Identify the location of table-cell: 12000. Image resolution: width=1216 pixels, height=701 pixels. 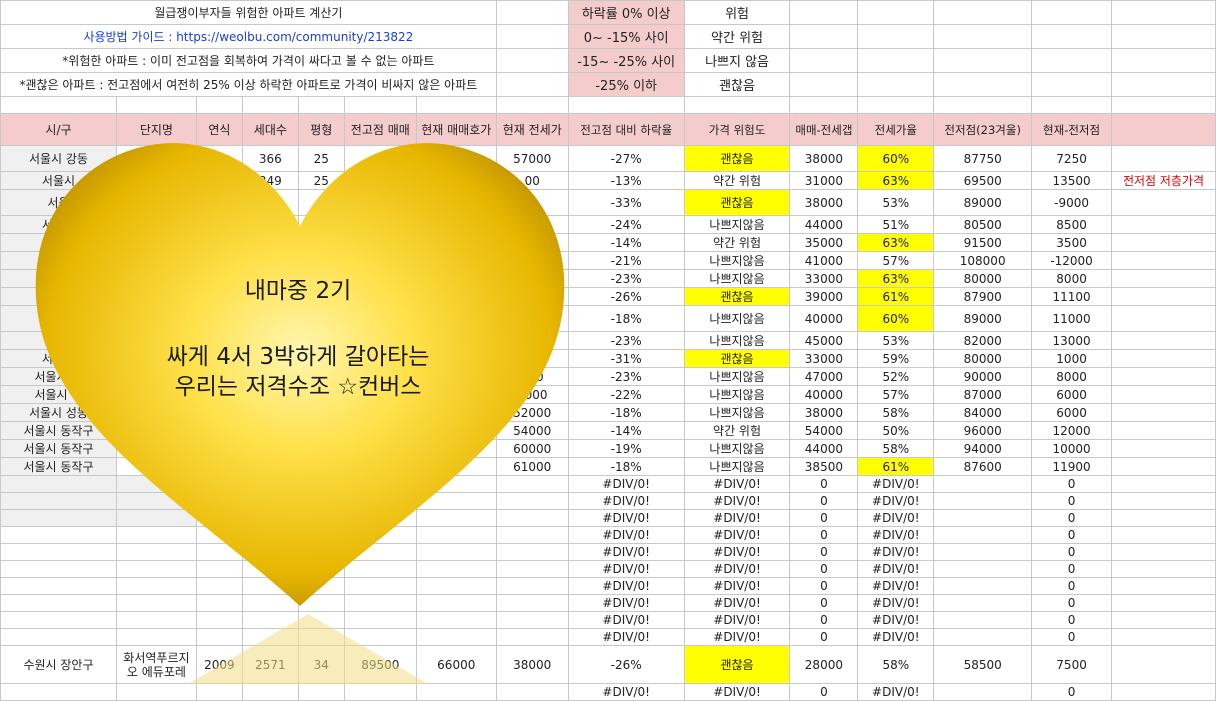
(1072, 430).